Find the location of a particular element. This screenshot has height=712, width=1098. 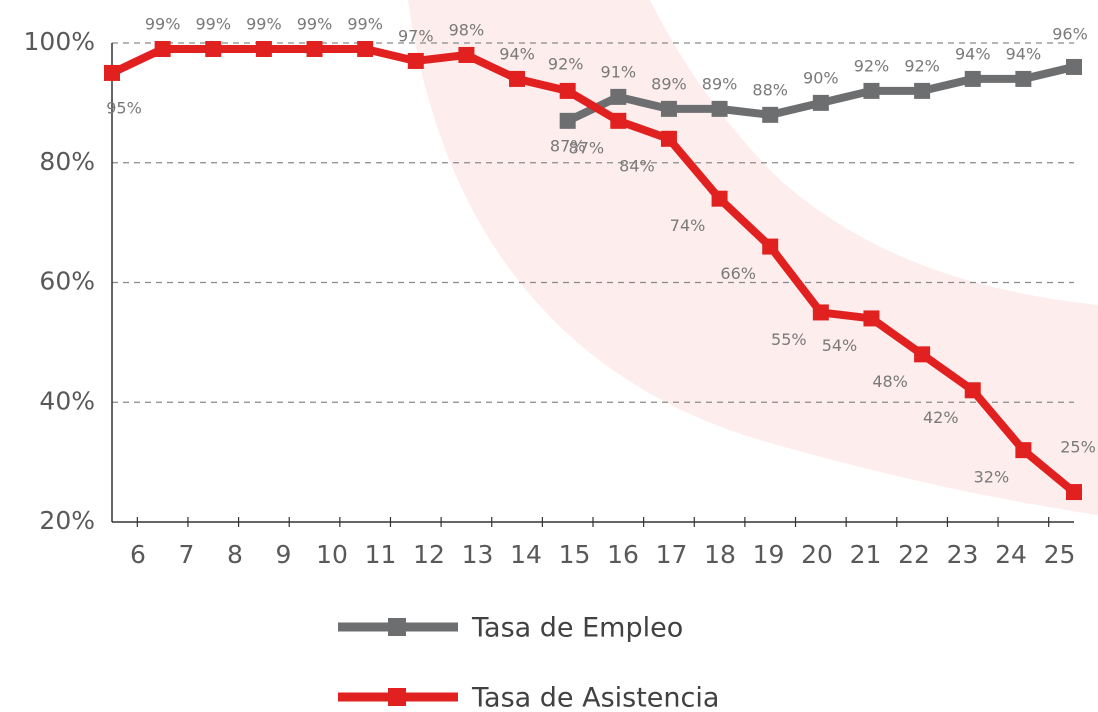

data-label: 54% is located at coordinates (840, 345).